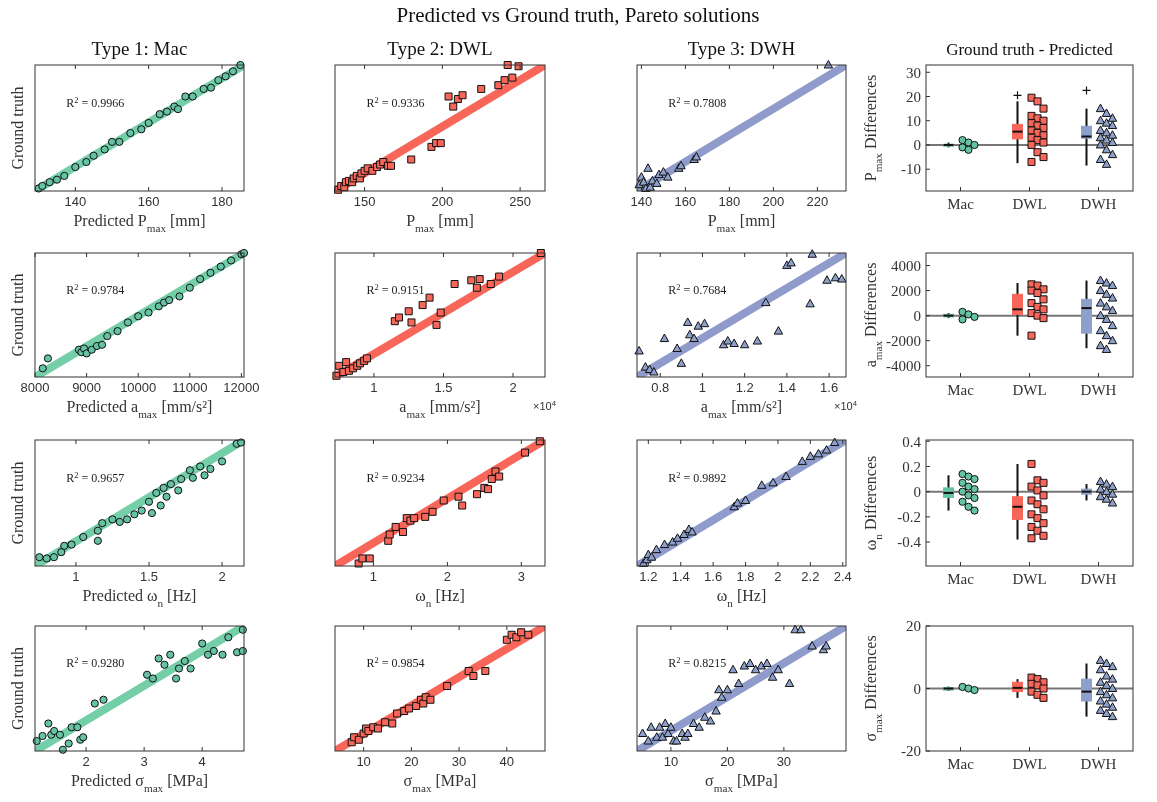 The width and height of the screenshot is (1157, 802). I want to click on x-axis-title: Predicted P$_{max}$ [mm], so click(139, 223).